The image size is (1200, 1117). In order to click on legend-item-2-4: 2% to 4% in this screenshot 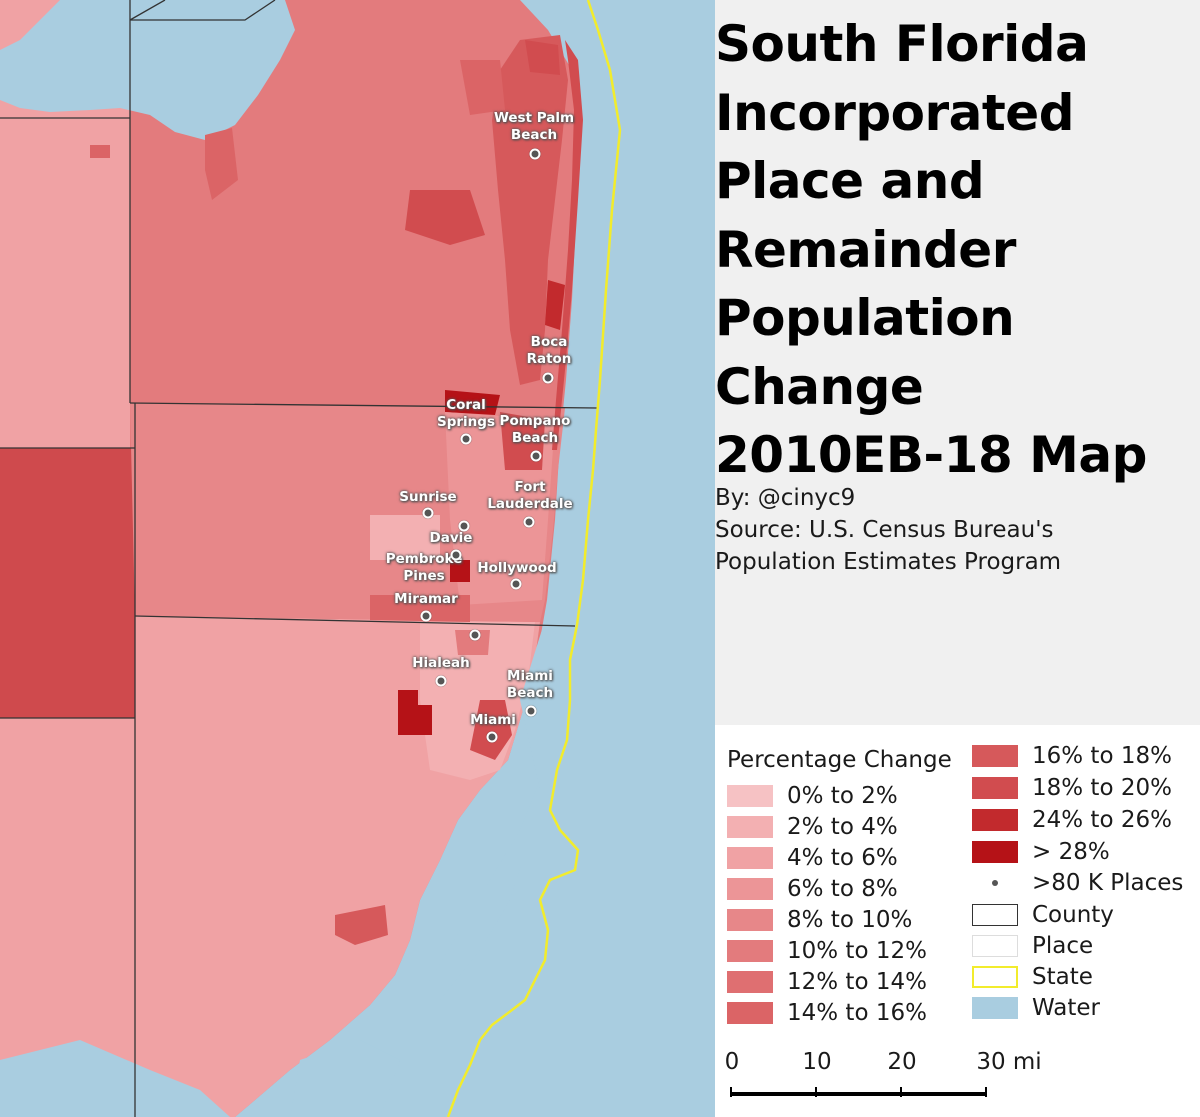, I will do `click(812, 827)`.